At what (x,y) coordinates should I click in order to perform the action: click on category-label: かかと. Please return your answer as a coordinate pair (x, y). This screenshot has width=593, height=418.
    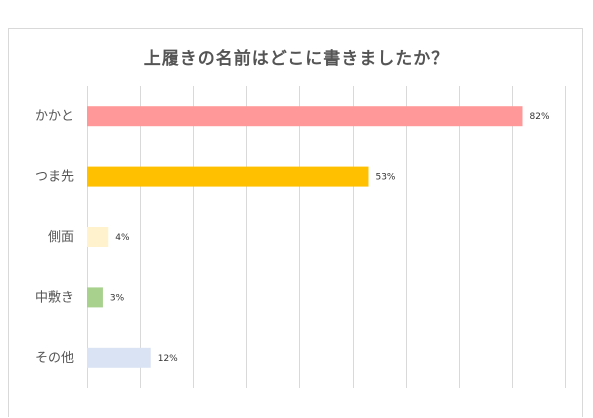
    Looking at the image, I should click on (54, 116).